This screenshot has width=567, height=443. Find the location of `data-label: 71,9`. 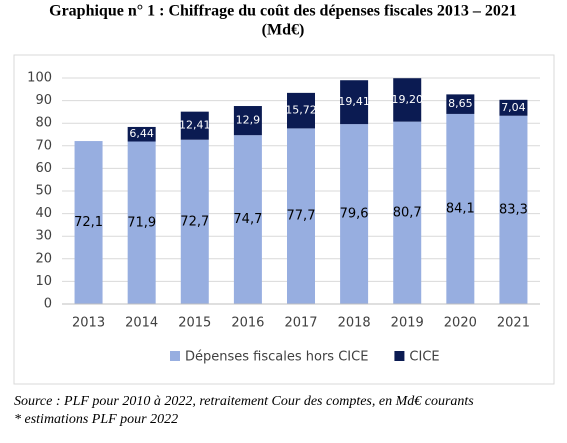

data-label: 71,9 is located at coordinates (141, 222).